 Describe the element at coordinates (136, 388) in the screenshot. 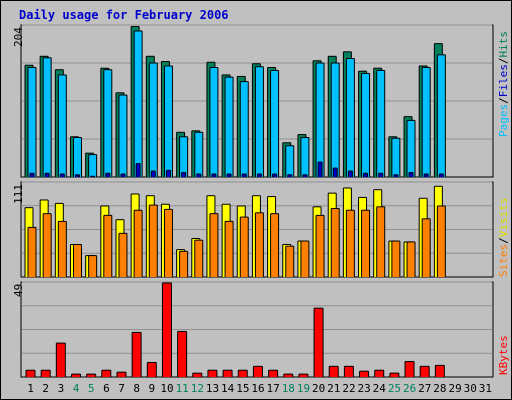

I see `x-tick-label: 8` at that location.